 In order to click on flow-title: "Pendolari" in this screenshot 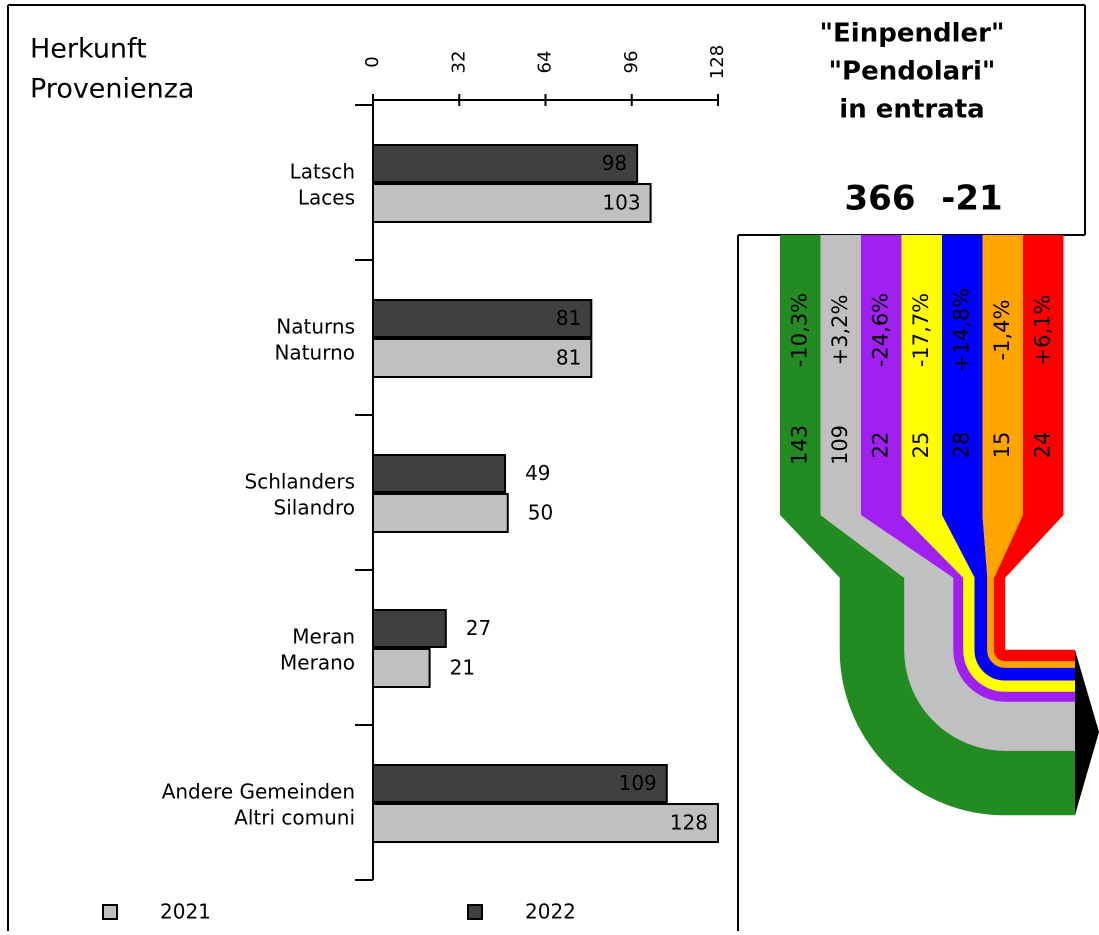, I will do `click(912, 72)`.